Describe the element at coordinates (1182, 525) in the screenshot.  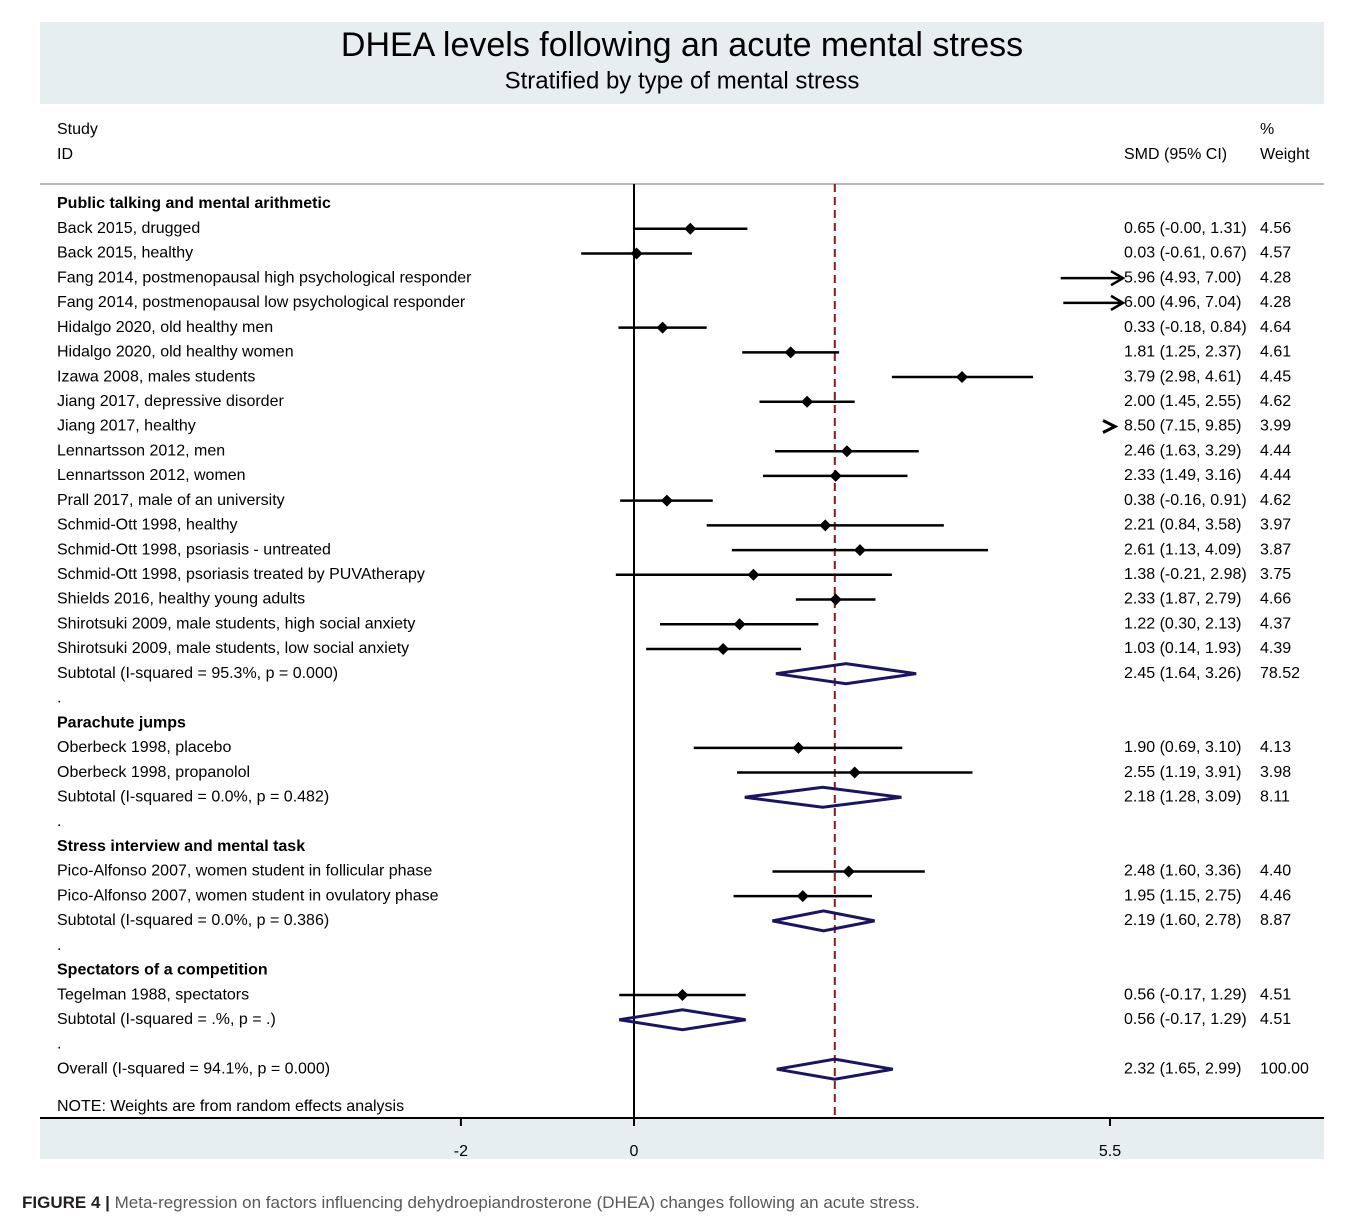
I see `effect-ci-text: 2.21 (0.84, 3.58)` at that location.